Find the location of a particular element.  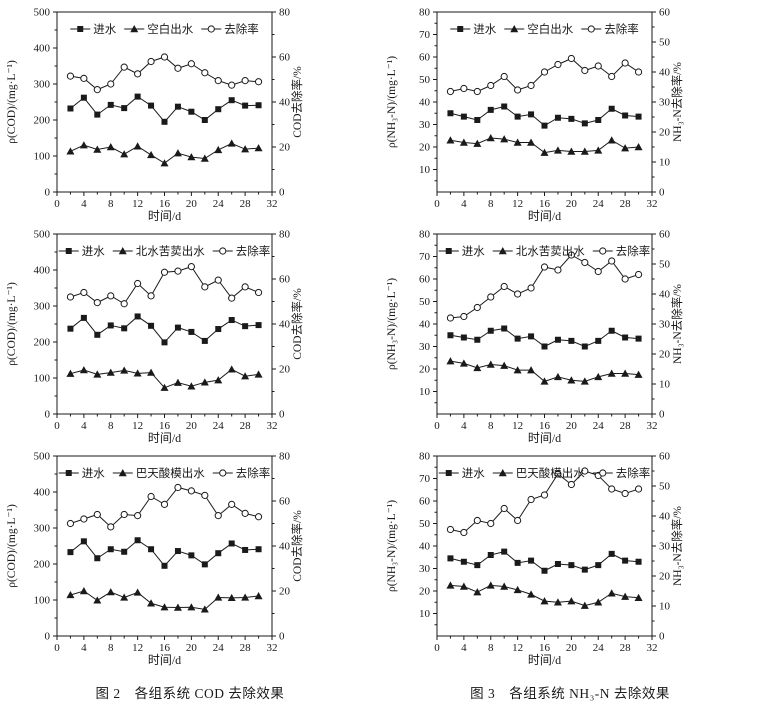

svg-text: 70 is located at coordinates (425, 257).